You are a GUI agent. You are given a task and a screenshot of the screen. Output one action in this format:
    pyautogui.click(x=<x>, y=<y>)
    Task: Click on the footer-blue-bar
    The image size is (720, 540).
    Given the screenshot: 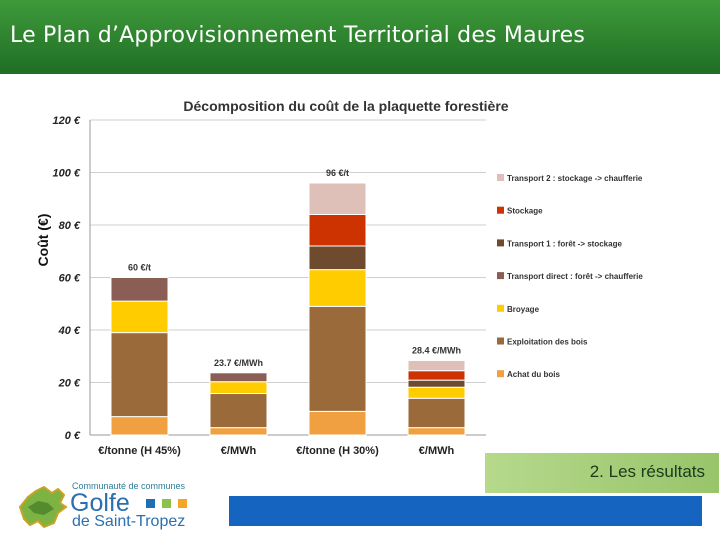 What is the action you would take?
    pyautogui.click(x=465, y=511)
    